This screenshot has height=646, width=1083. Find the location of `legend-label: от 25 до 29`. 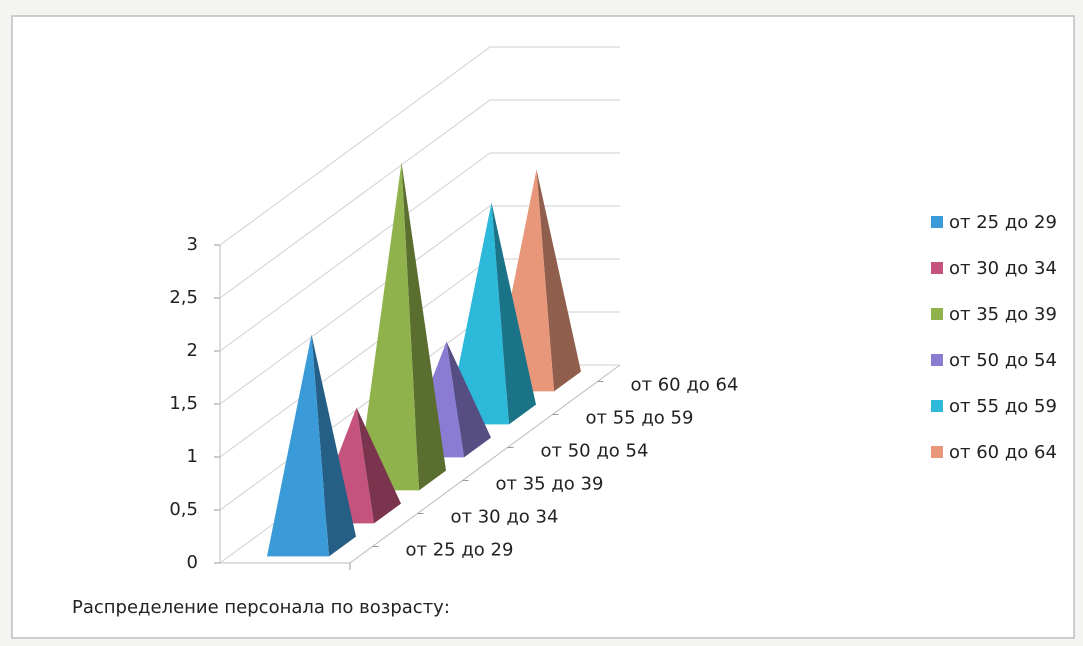

legend-label: от 25 до 29 is located at coordinates (1003, 222).